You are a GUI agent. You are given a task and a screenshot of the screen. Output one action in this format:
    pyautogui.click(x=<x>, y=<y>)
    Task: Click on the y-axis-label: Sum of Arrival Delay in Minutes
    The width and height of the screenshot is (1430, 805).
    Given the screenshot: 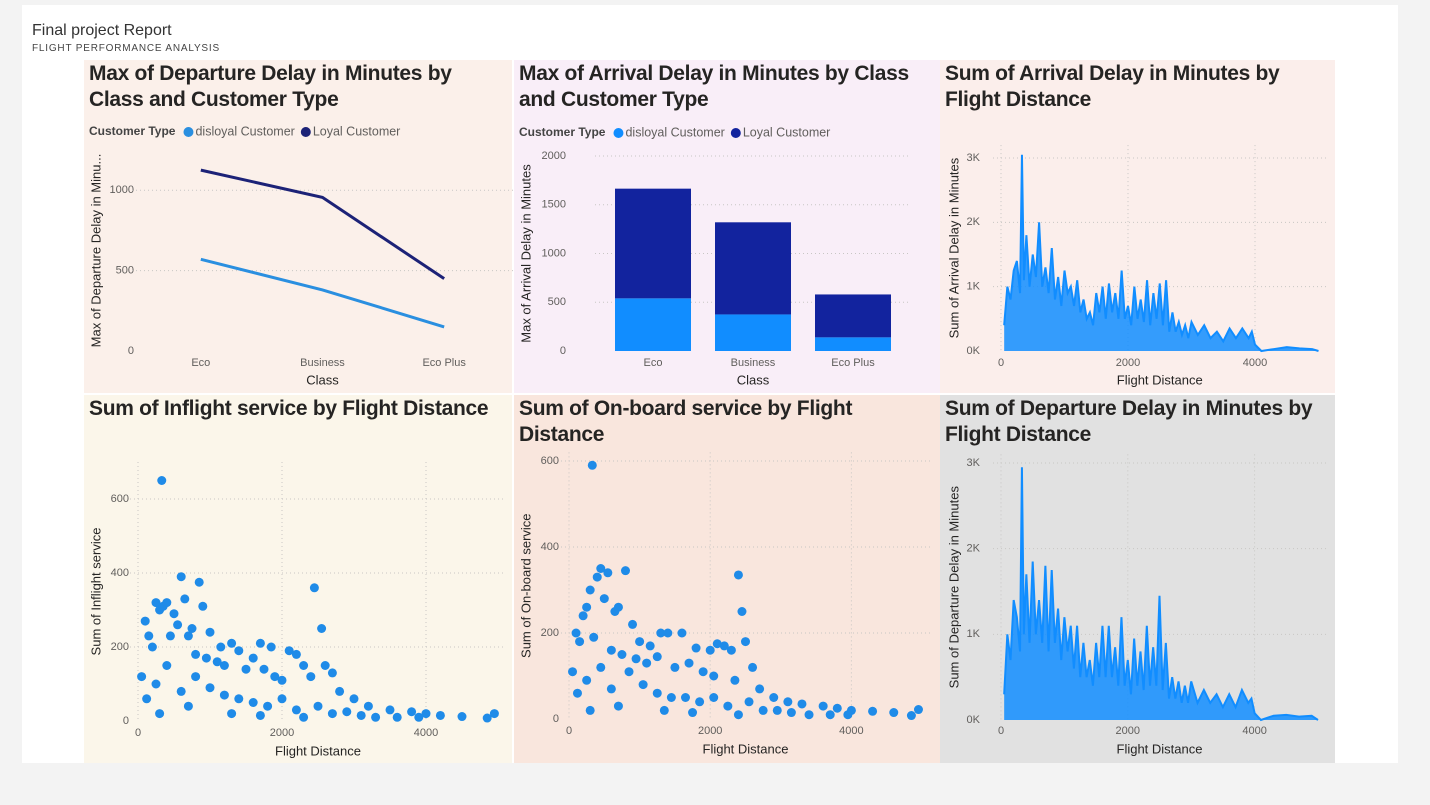 What is the action you would take?
    pyautogui.click(x=953, y=247)
    